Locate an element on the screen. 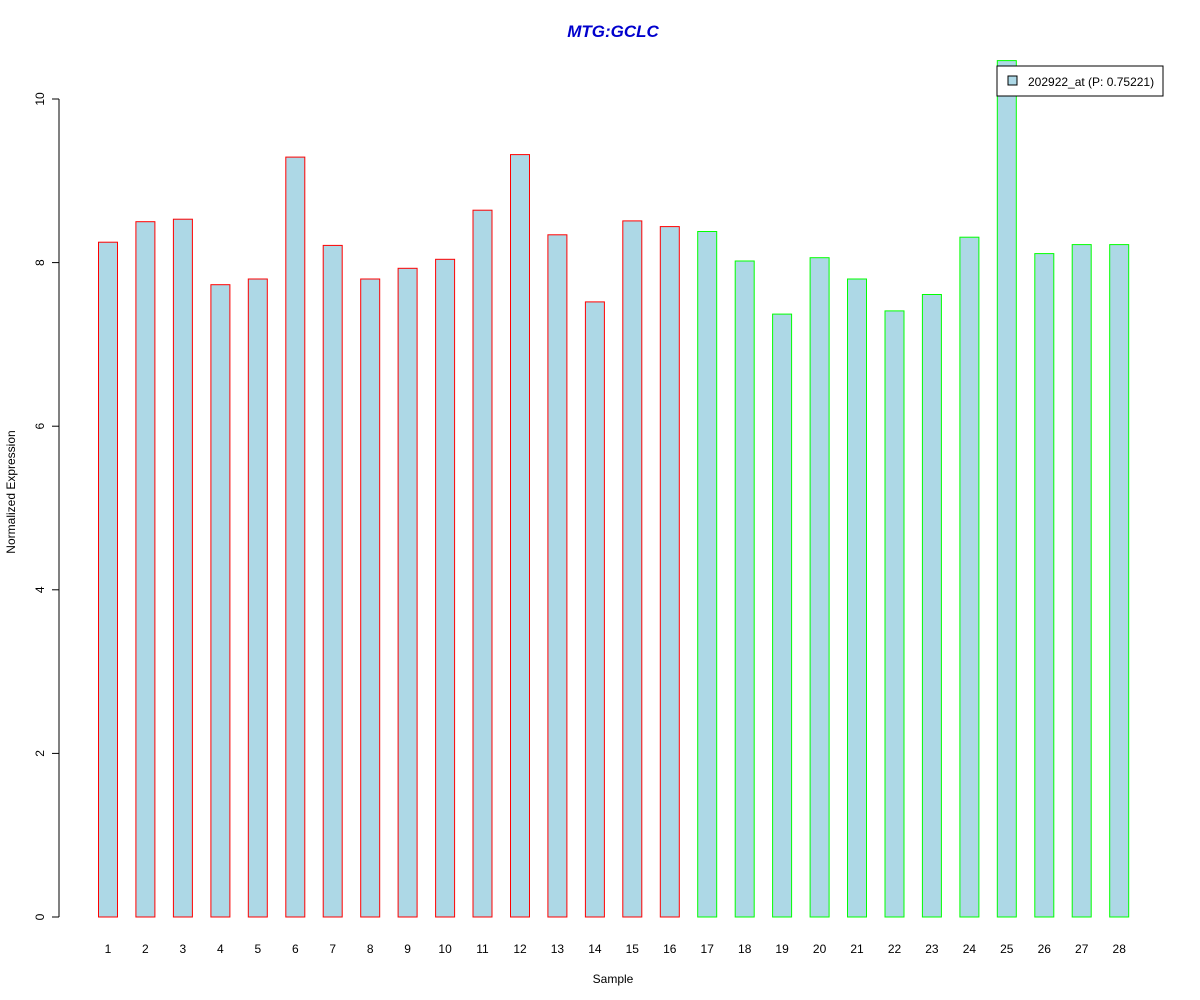 The image size is (1200, 1000). x-tick-label: 27 is located at coordinates (1082, 949).